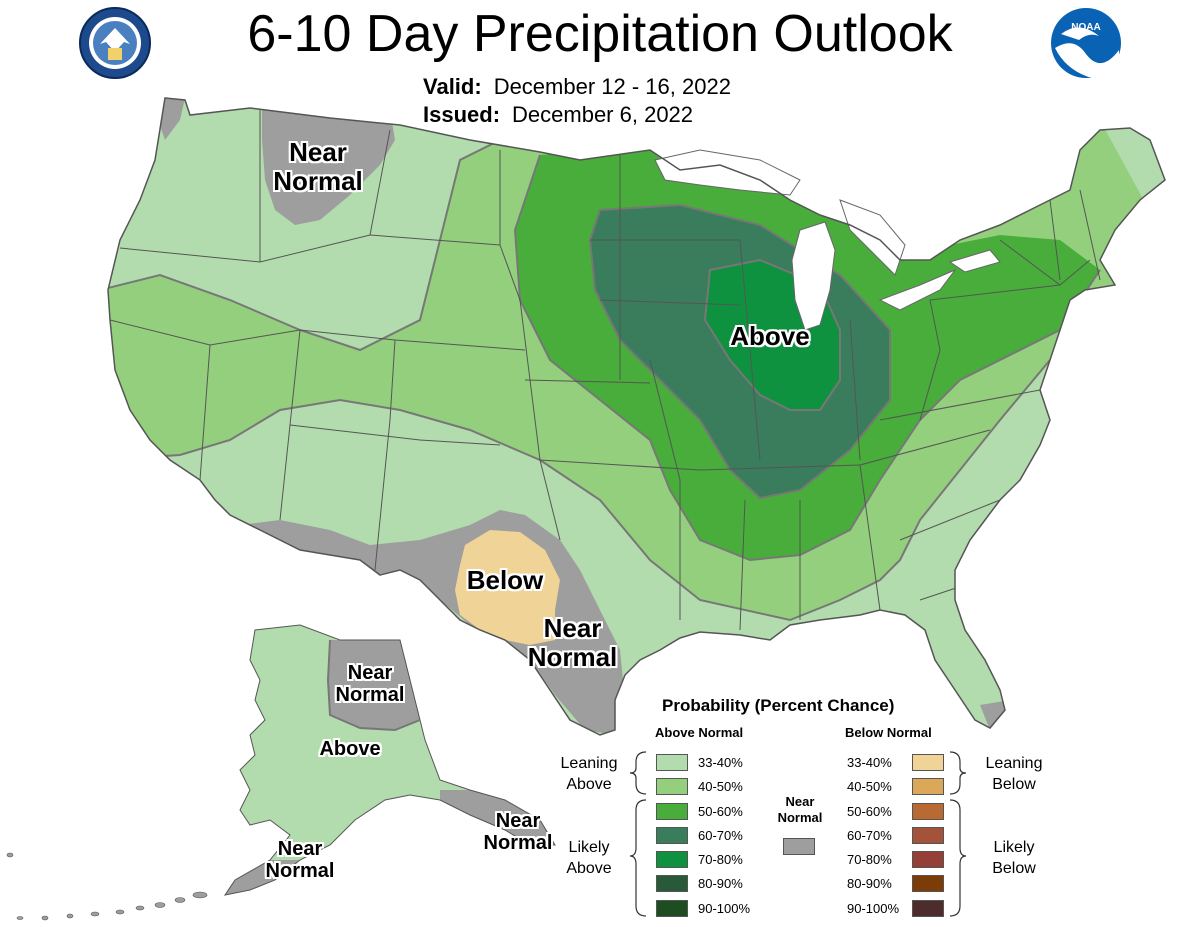 This screenshot has height=927, width=1200. I want to click on legend-likely-above: Likely Above, so click(589, 858).